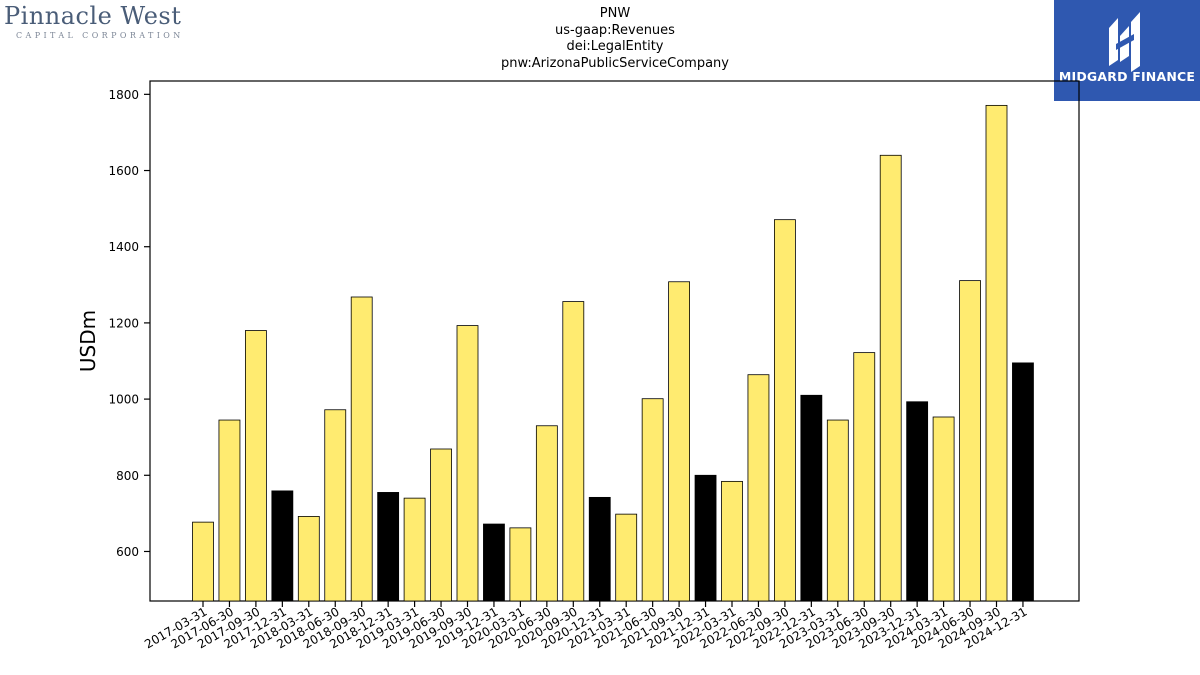 This screenshot has height=675, width=1200. I want to click on y-tick-label-1200: 1200, so click(123, 323).